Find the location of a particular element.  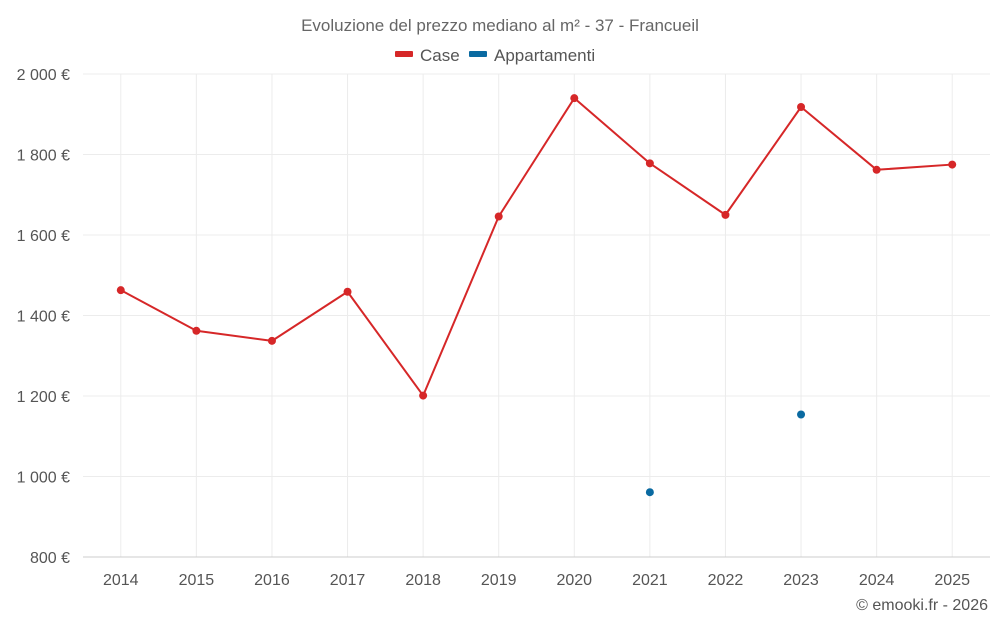

legend-swatch-appartamenti is located at coordinates (478, 54).